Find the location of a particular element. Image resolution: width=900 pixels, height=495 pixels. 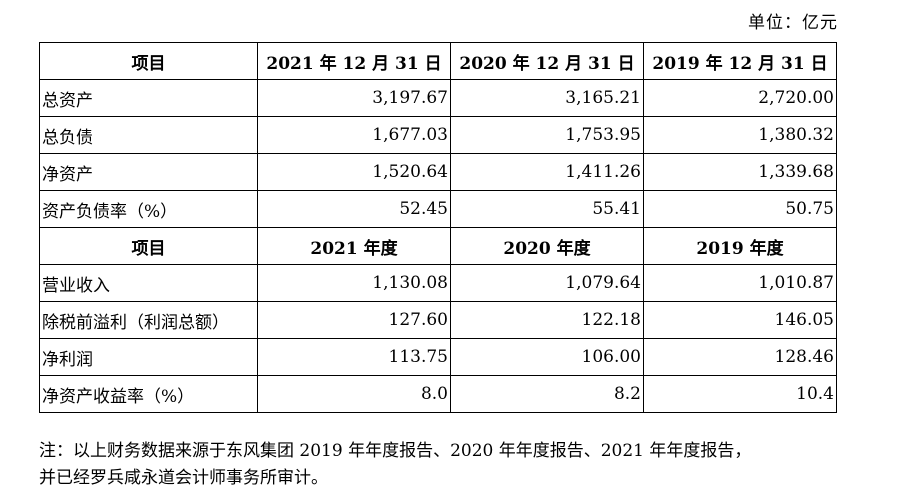

row-label: 总负债 is located at coordinates (148, 135).